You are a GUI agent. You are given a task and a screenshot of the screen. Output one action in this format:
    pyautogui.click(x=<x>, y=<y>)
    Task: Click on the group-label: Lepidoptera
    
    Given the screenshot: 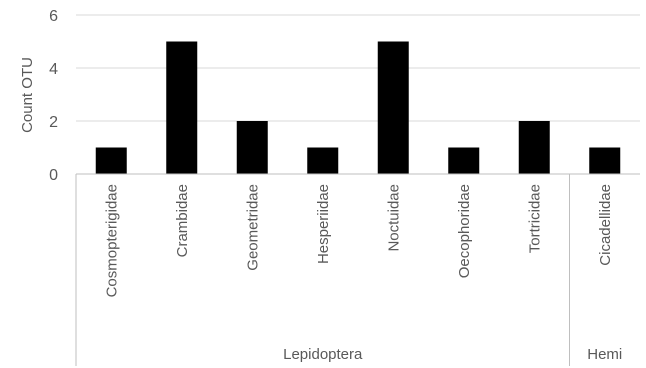 What is the action you would take?
    pyautogui.click(x=323, y=354)
    